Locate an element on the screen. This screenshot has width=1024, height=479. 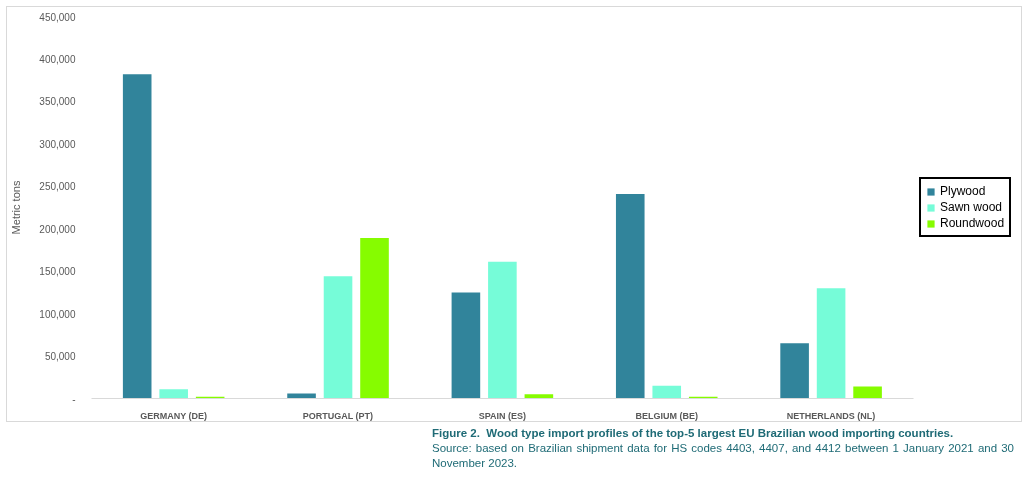
legend-label: Roundwood is located at coordinates (972, 223).